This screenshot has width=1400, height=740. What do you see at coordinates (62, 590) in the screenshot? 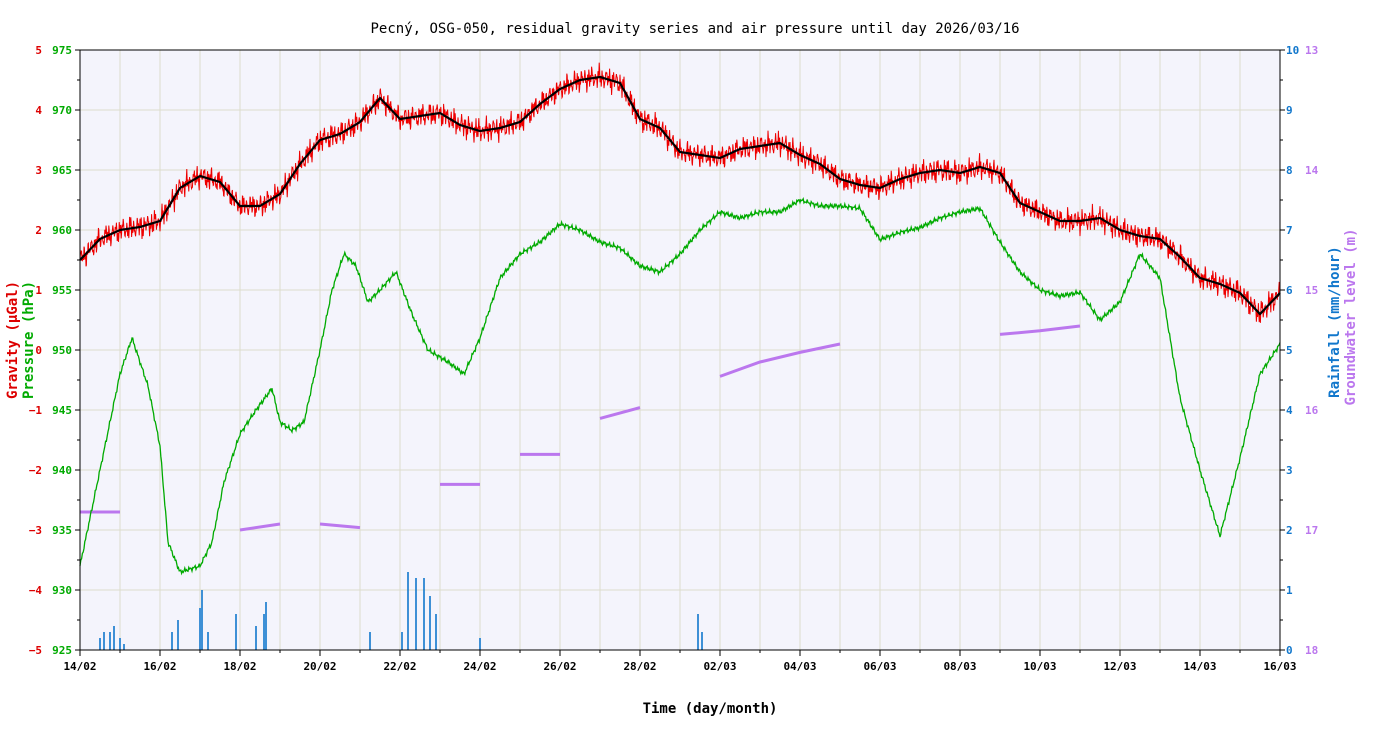
I see `y-tick-label-pressure: 930` at bounding box center [62, 590].